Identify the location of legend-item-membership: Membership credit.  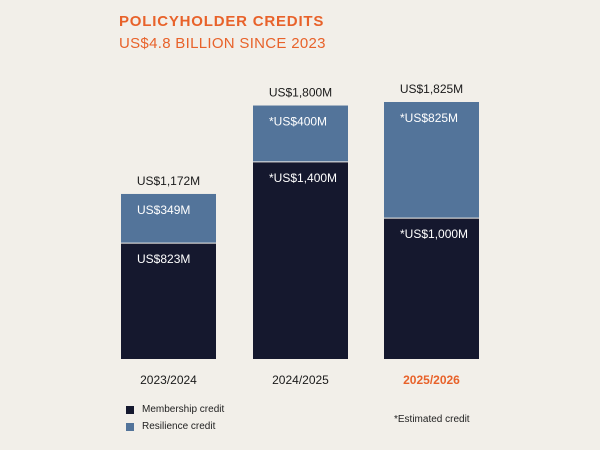
(175, 409).